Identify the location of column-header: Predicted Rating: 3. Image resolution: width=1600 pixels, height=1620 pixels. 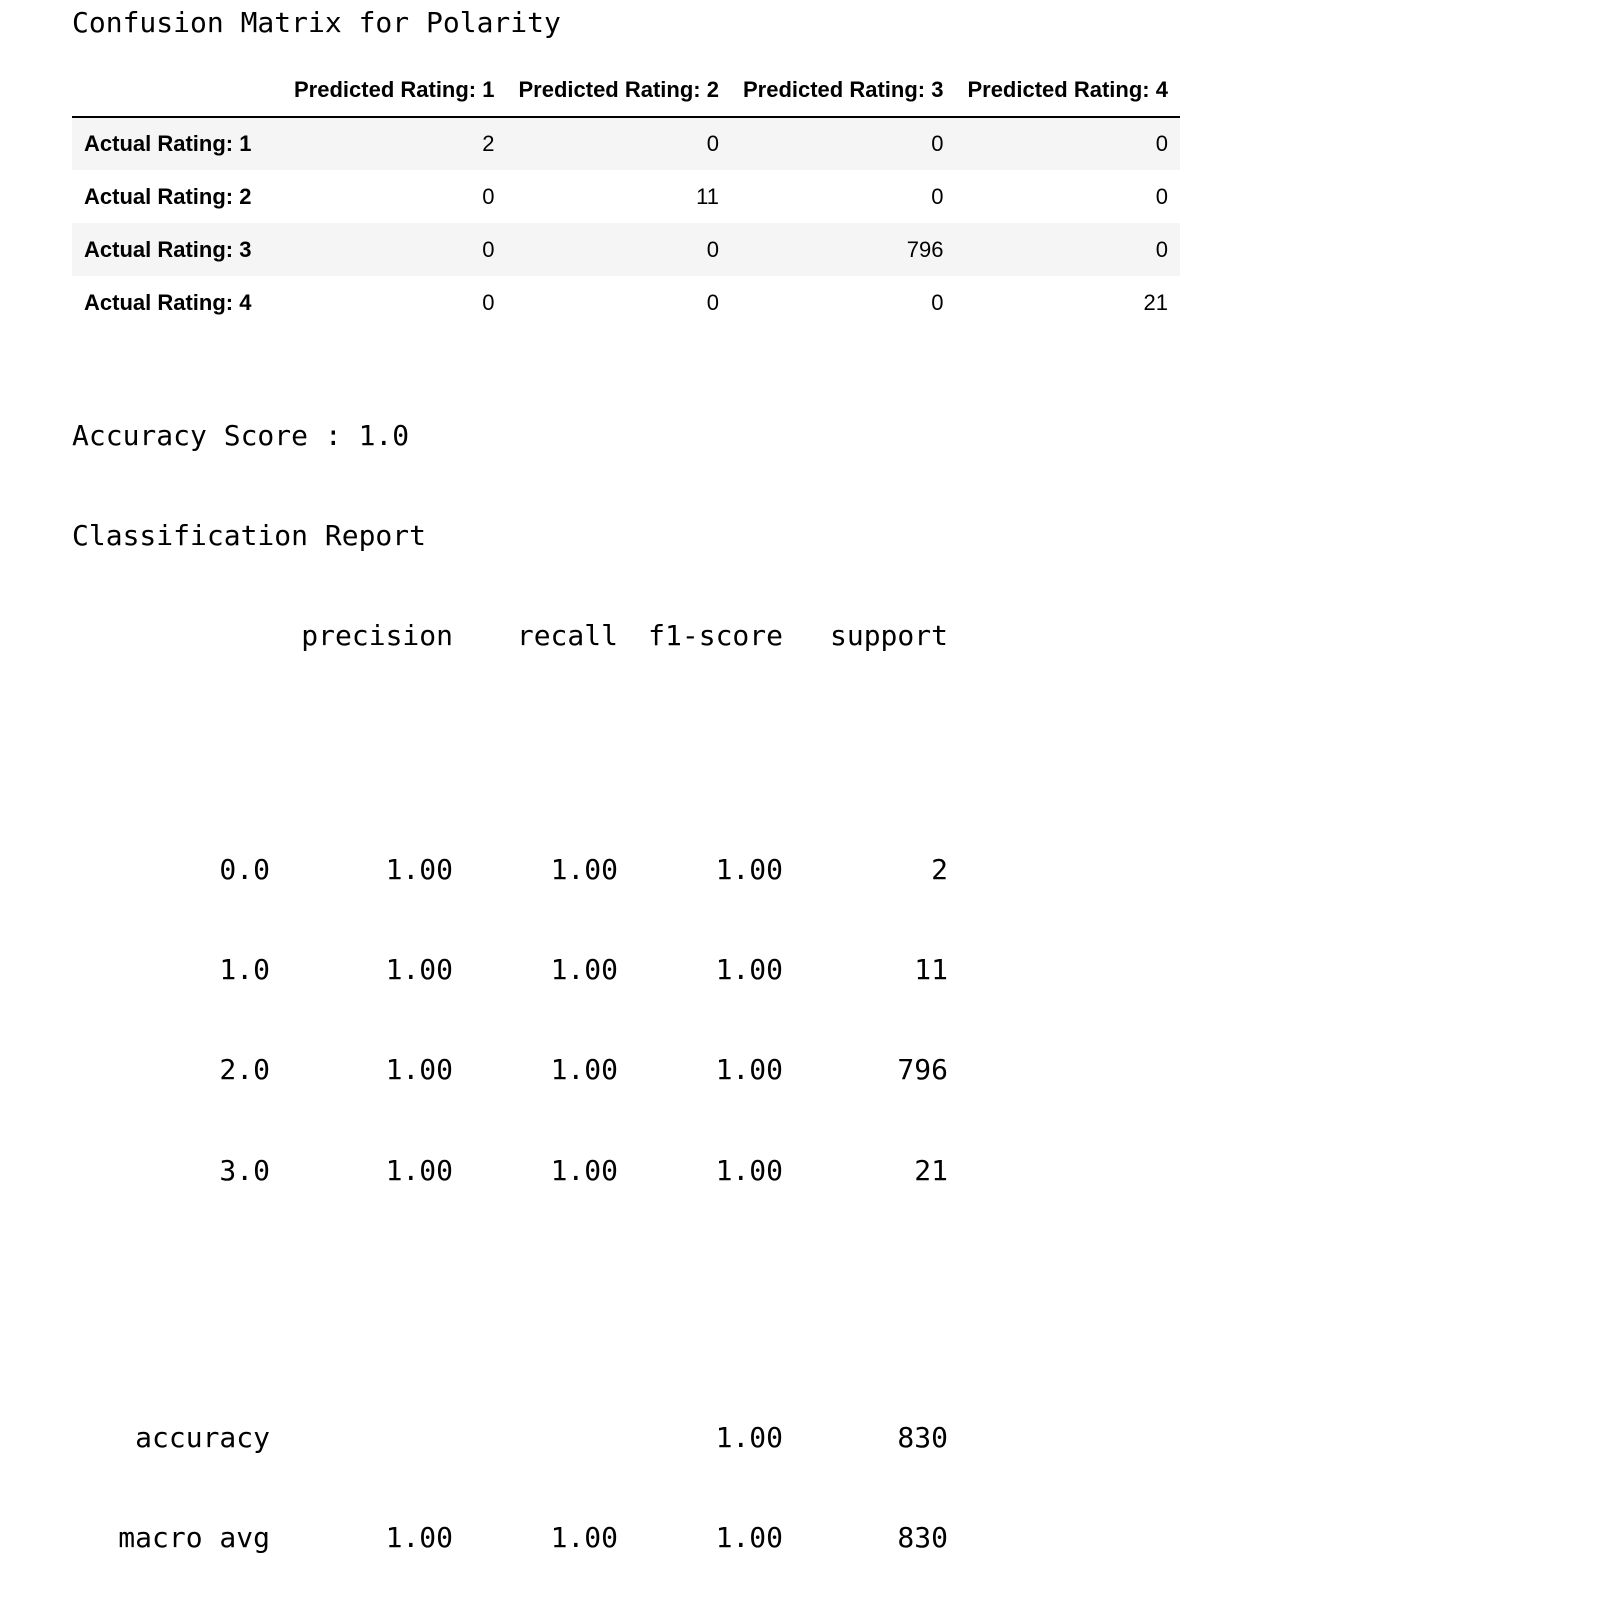
(843, 91).